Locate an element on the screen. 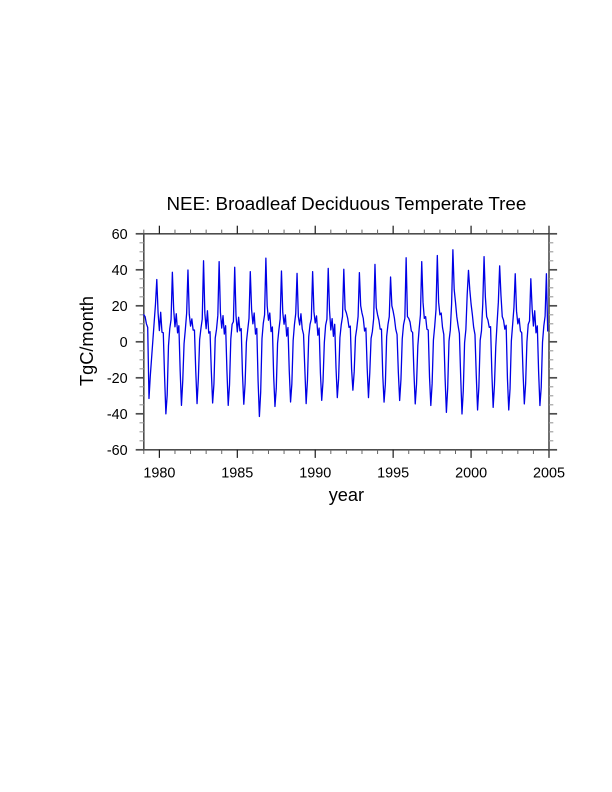 Image resolution: width=612 pixels, height=792 pixels. svg-text: -60 is located at coordinates (117, 451).